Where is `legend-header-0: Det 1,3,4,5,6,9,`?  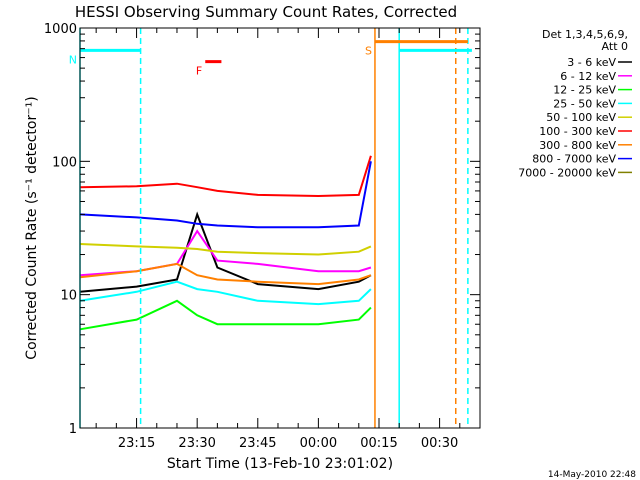 legend-header-0: Det 1,3,4,5,6,9, is located at coordinates (585, 34).